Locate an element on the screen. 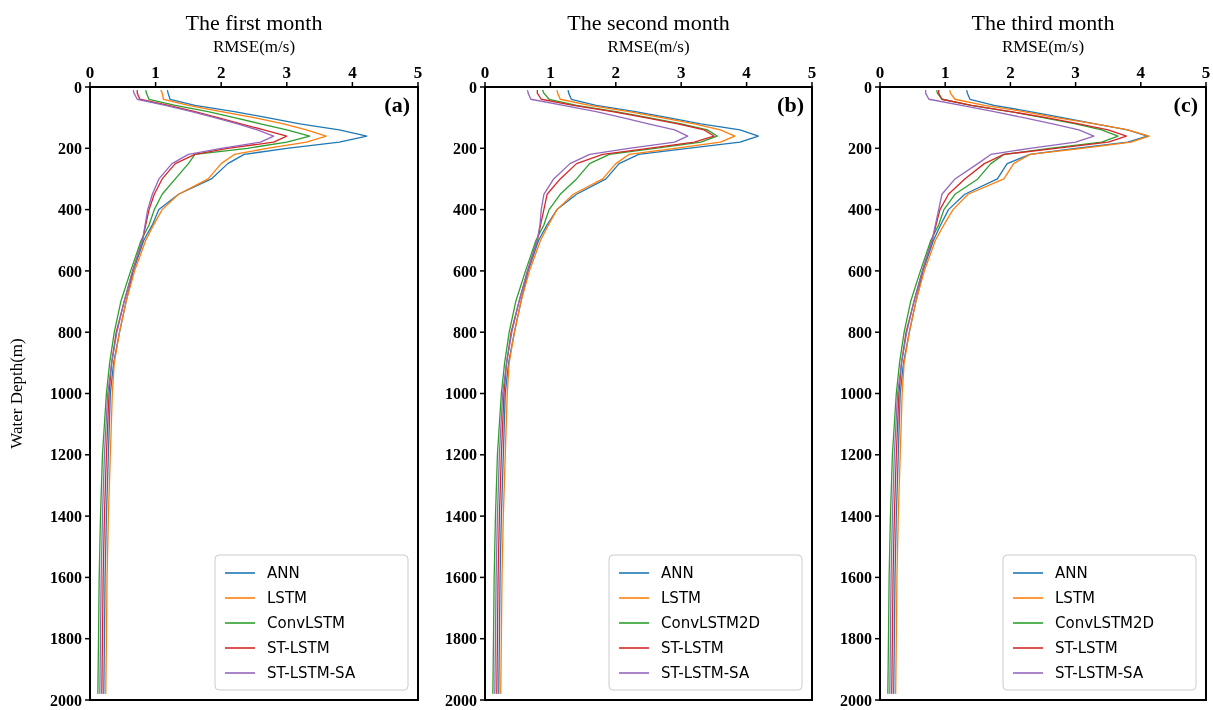 The image size is (1213, 710). chart-title: The second month is located at coordinates (648, 22).